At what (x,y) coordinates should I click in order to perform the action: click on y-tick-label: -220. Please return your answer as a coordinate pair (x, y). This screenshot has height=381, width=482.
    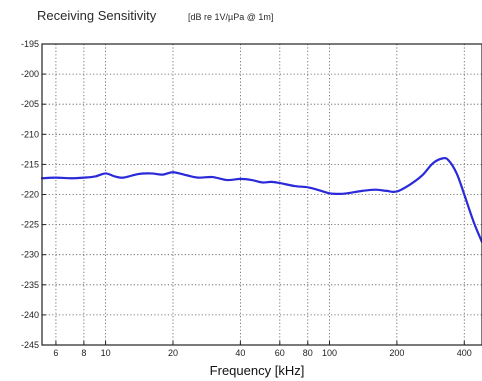
    Looking at the image, I should click on (30, 195).